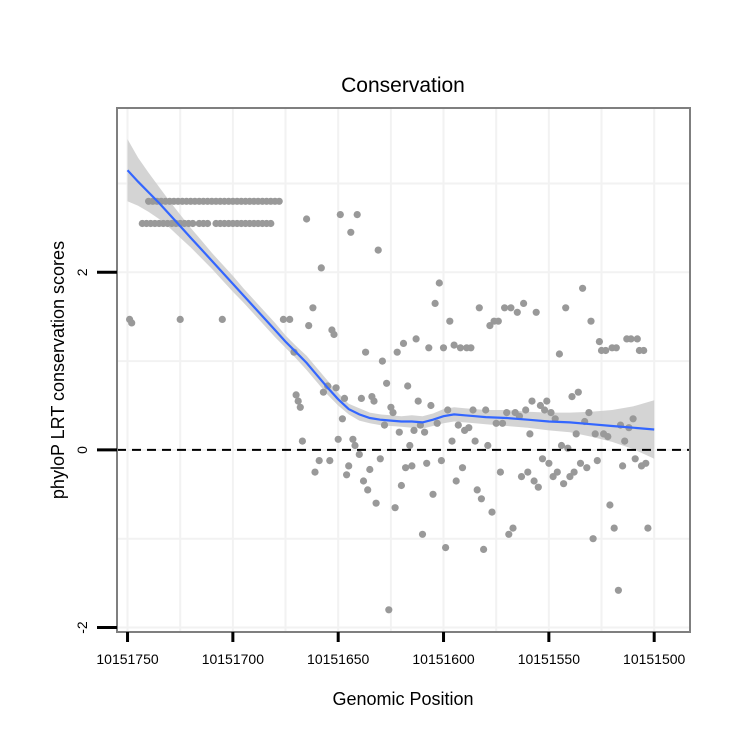 Image resolution: width=750 pixels, height=750 pixels. What do you see at coordinates (233, 659) in the screenshot?
I see `x-tick-label: 10151700` at bounding box center [233, 659].